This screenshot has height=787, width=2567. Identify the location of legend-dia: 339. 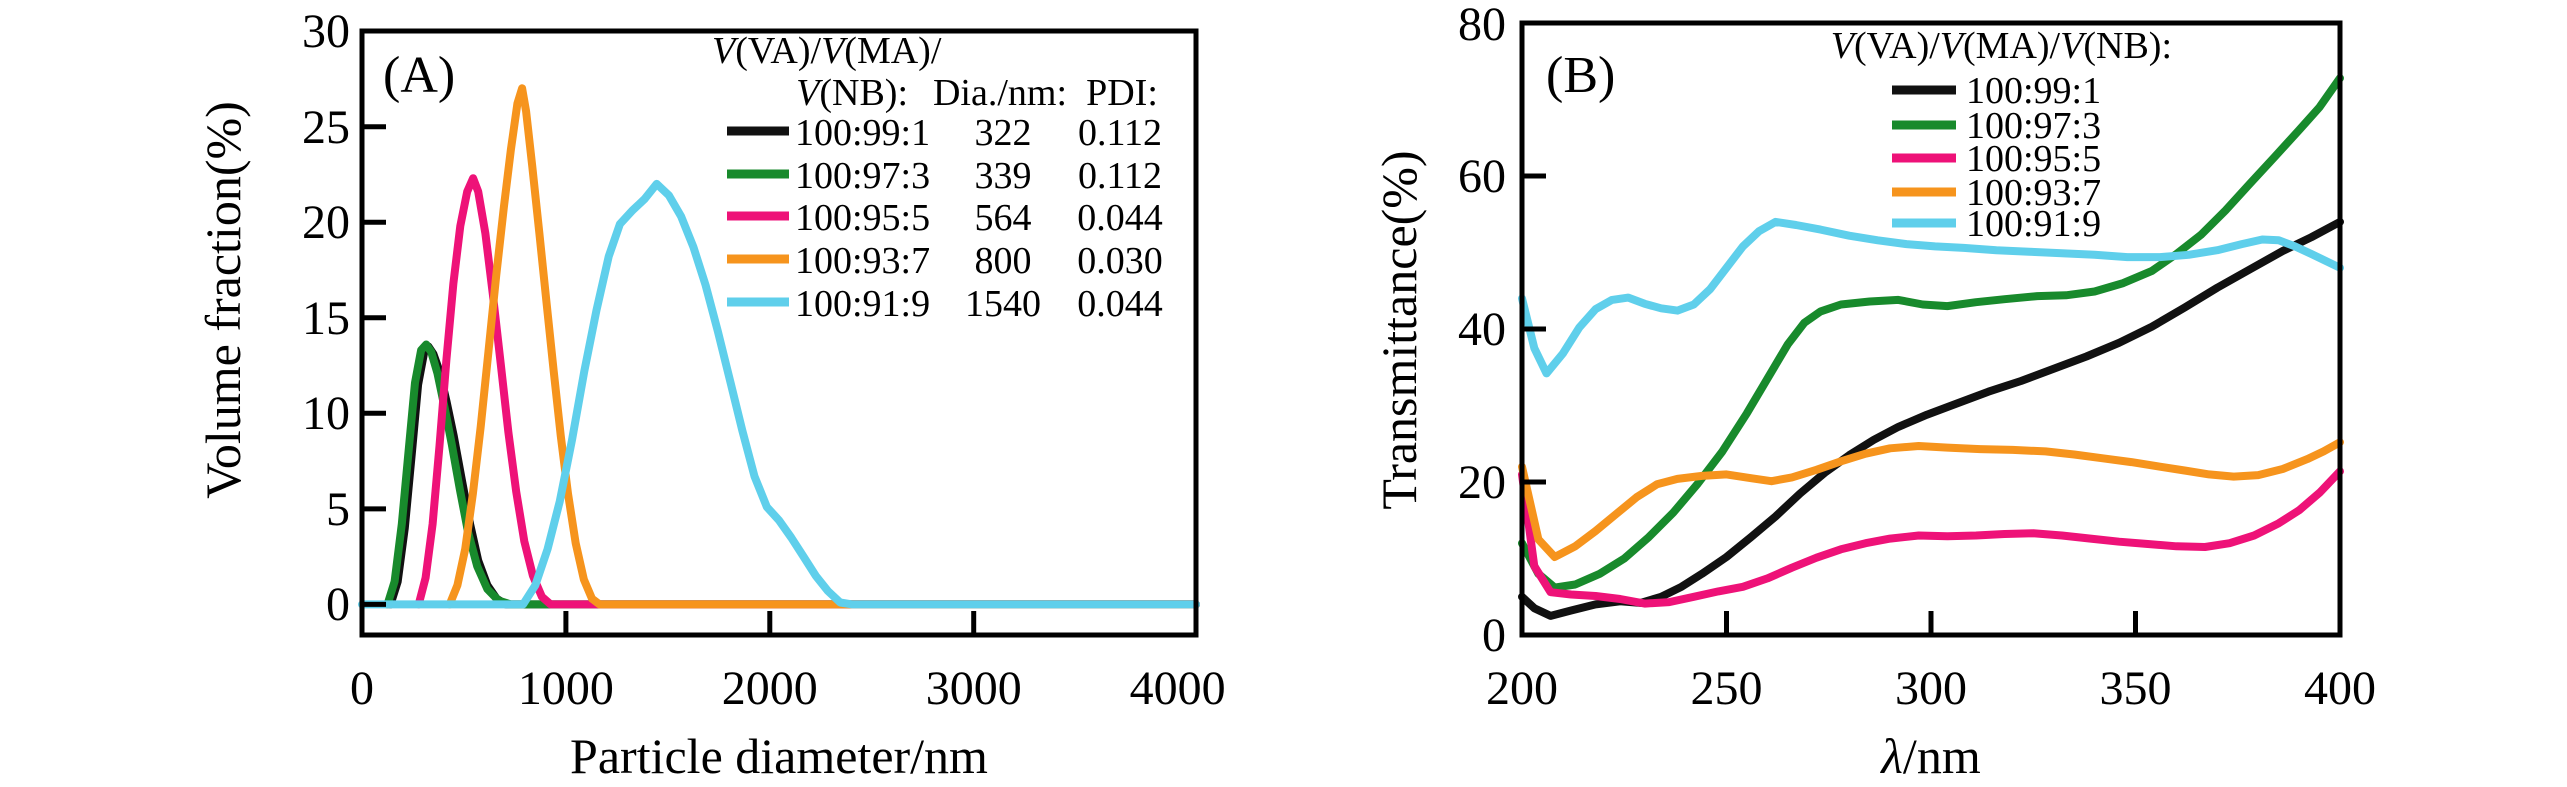
(1003, 176).